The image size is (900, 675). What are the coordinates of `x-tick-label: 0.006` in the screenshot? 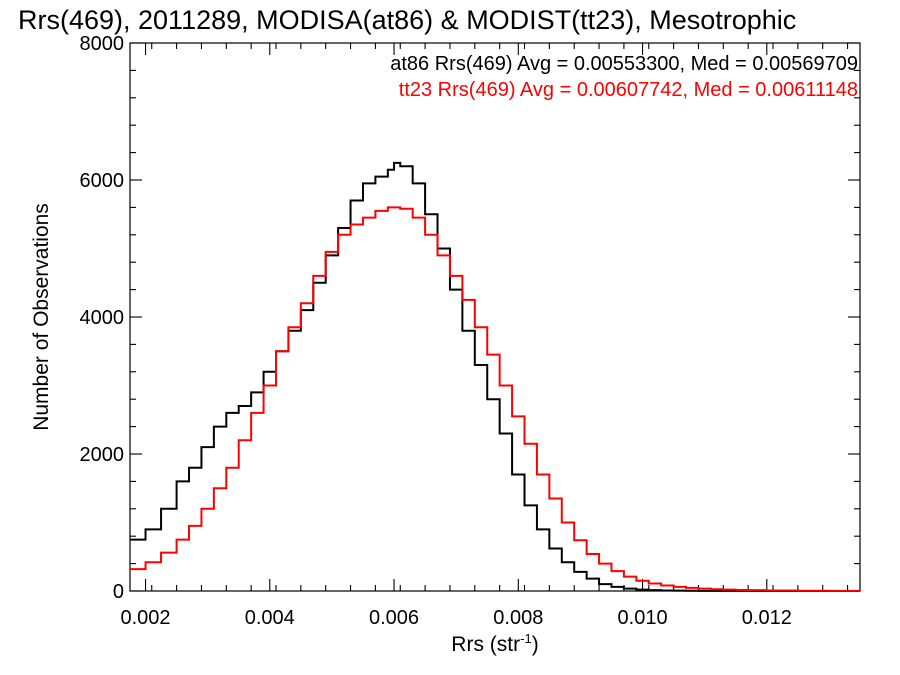 It's located at (394, 618).